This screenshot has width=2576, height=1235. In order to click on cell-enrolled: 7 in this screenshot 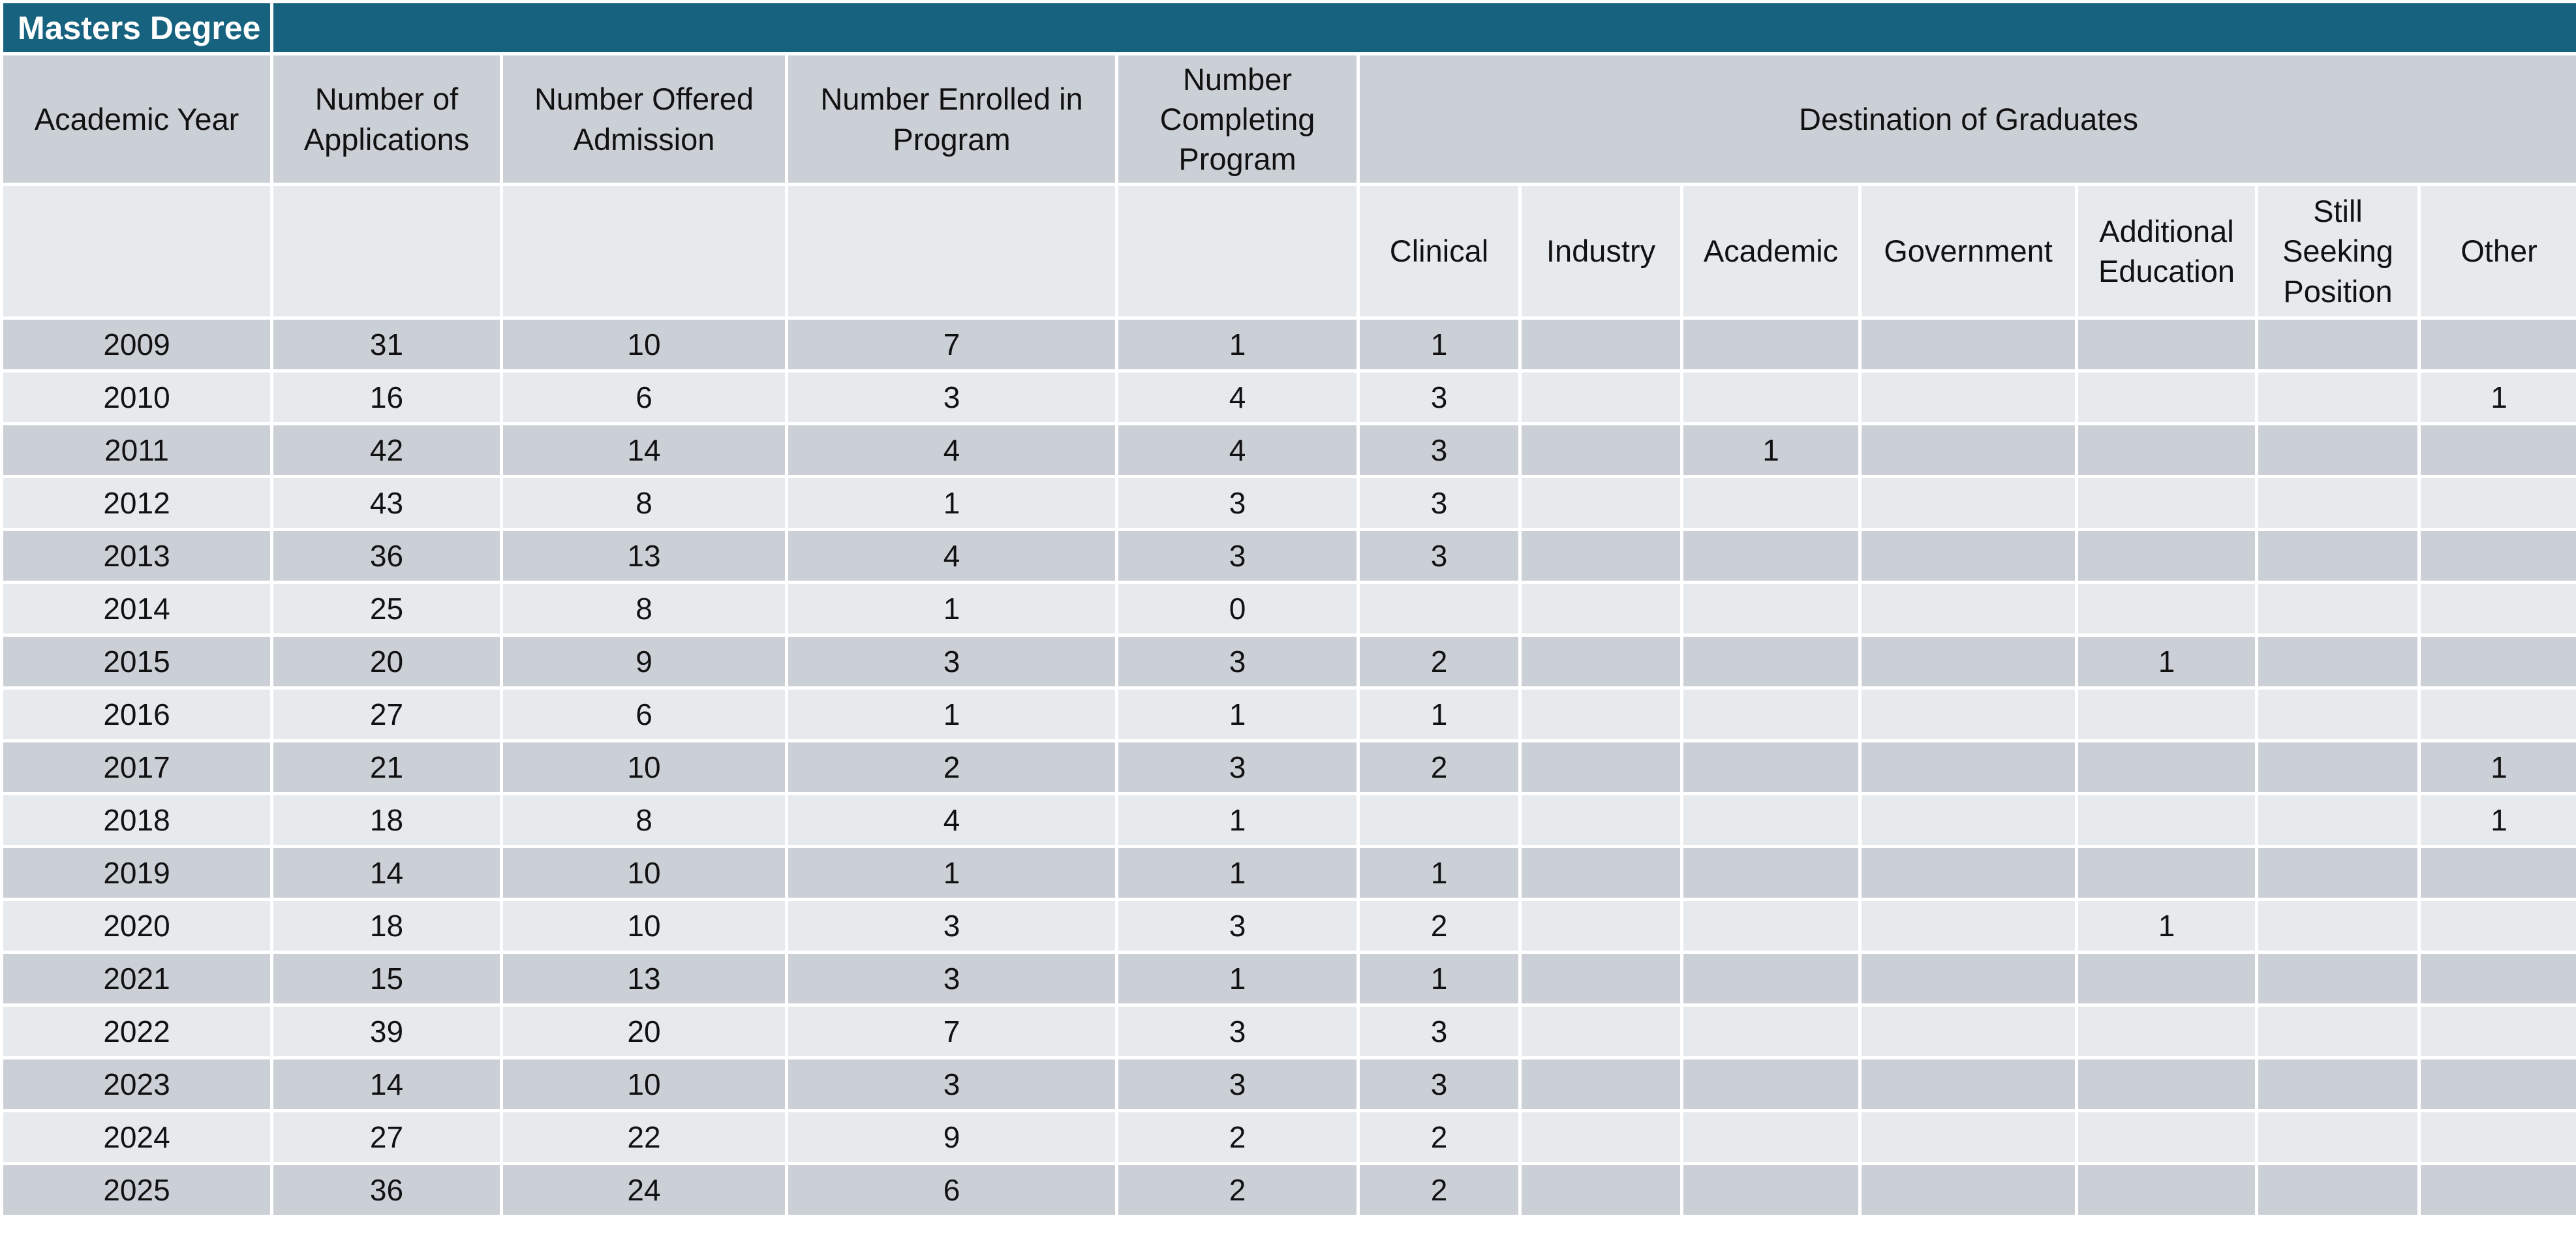, I will do `click(952, 1031)`.